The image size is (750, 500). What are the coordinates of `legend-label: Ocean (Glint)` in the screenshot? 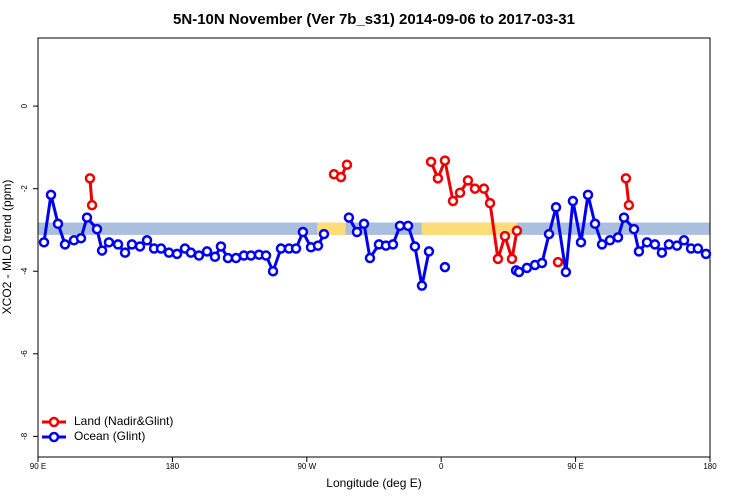 It's located at (109, 436).